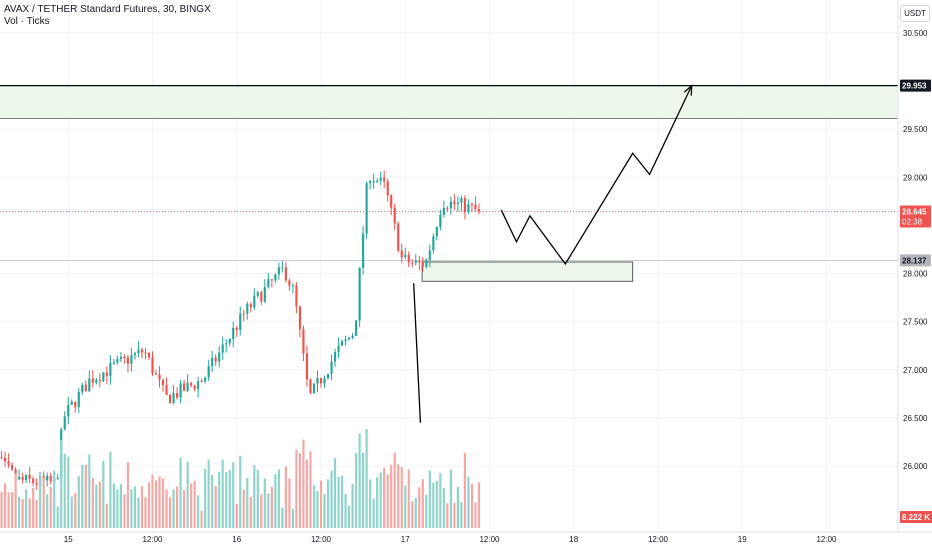  What do you see at coordinates (596, 175) in the screenshot?
I see `forecast-path` at bounding box center [596, 175].